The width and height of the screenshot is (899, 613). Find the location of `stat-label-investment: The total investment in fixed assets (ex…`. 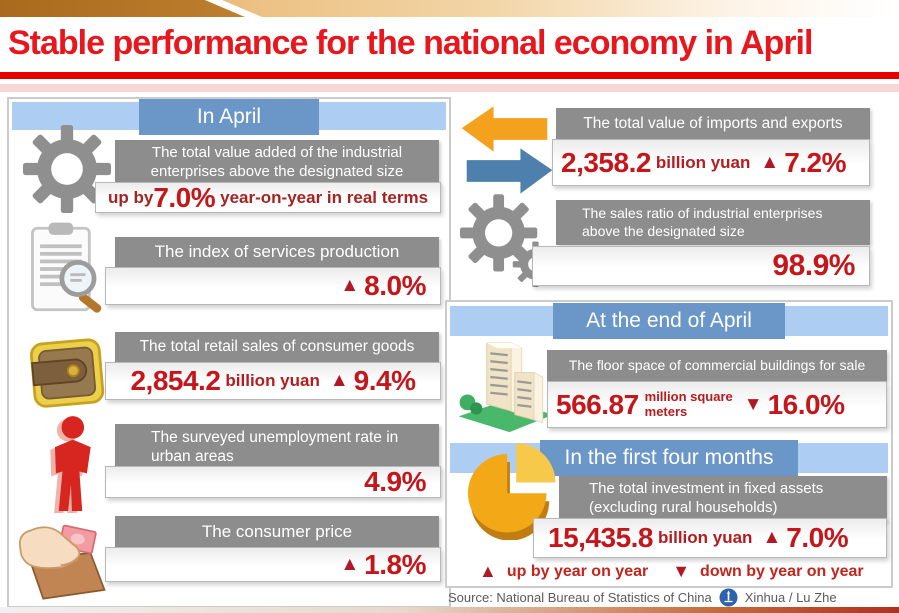

stat-label-investment: The total investment in fixed assets (ex… is located at coordinates (723, 499).